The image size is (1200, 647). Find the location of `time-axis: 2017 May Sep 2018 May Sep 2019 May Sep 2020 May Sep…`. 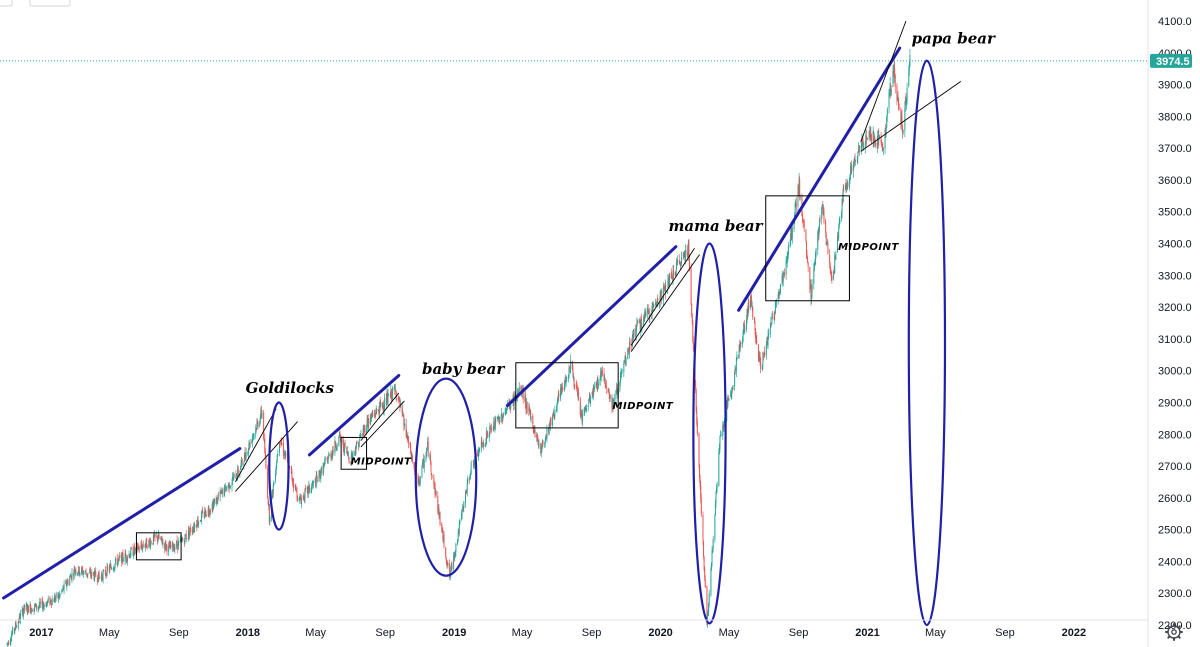

time-axis: 2017 May Sep 2018 May Sep 2019 May Sep 2020 May Sep… is located at coordinates (557, 633).